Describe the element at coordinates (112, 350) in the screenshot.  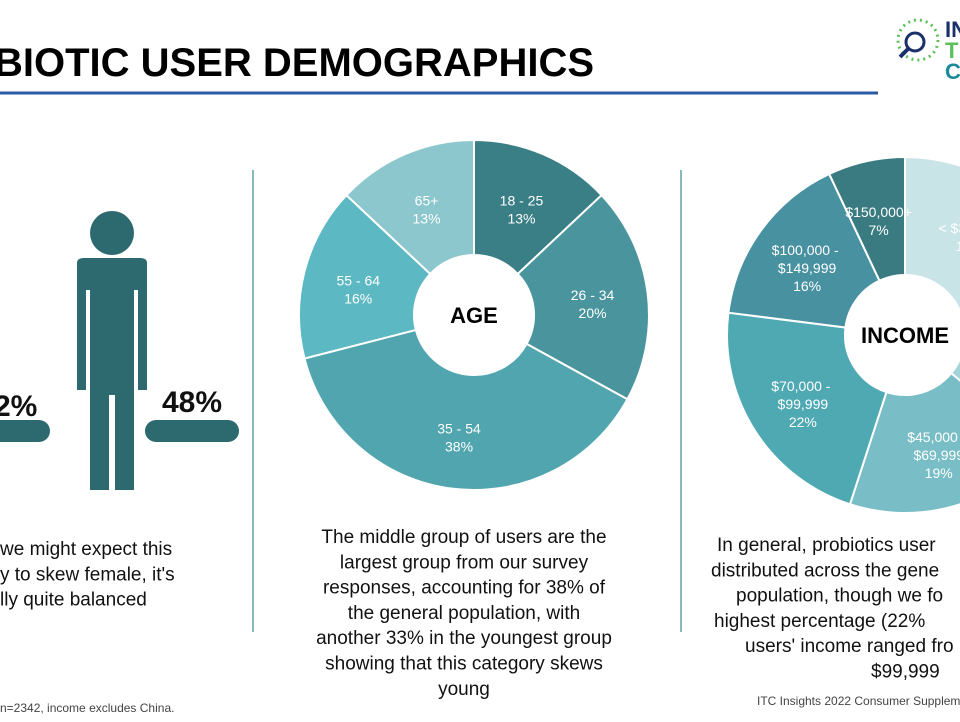
I see `person-icon` at that location.